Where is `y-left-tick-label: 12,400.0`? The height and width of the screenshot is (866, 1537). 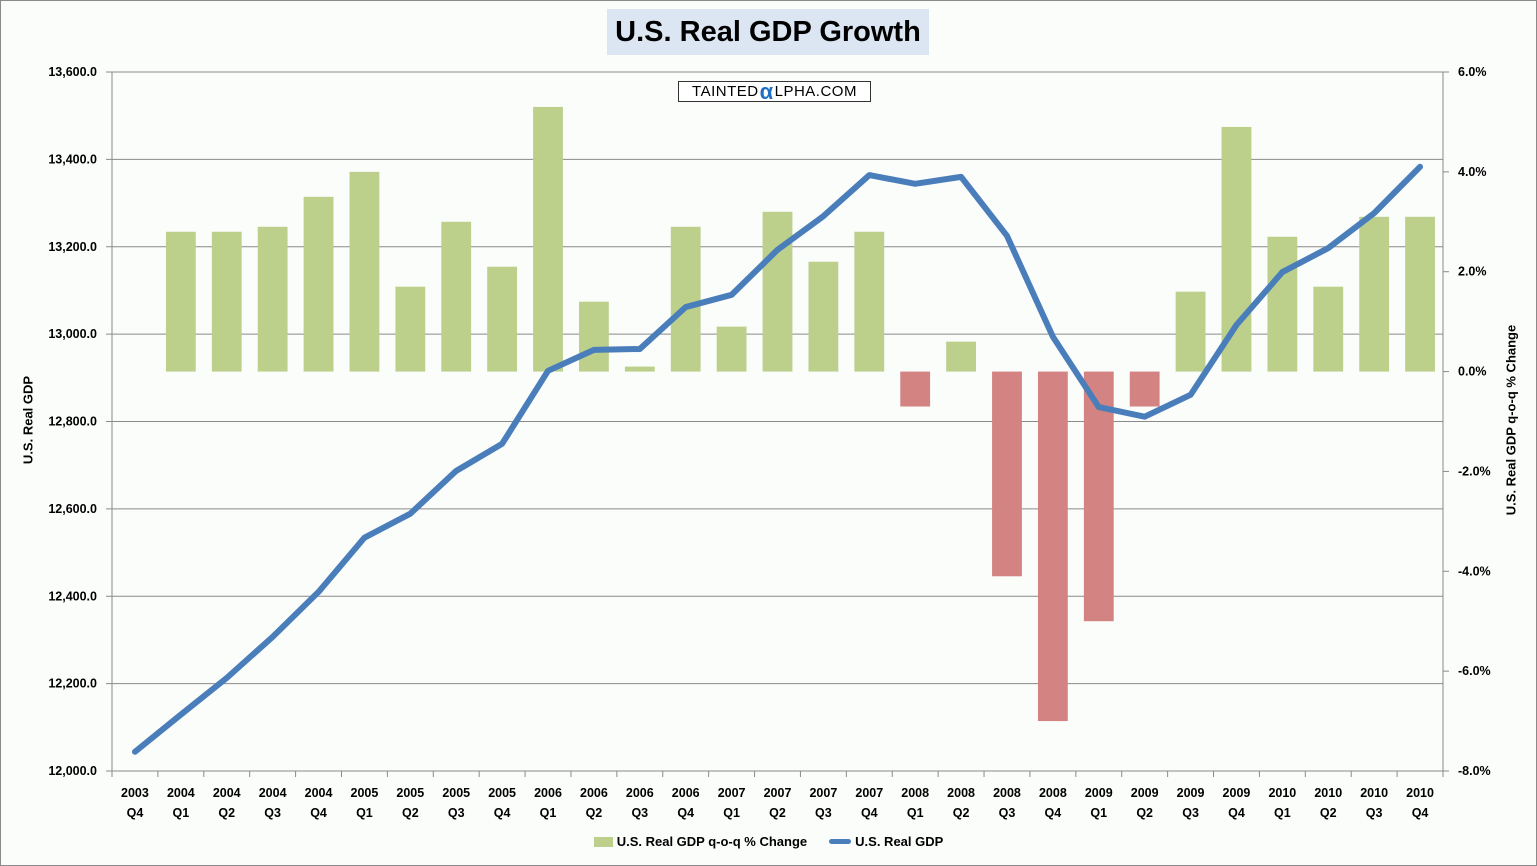
y-left-tick-label: 12,400.0 is located at coordinates (72, 596).